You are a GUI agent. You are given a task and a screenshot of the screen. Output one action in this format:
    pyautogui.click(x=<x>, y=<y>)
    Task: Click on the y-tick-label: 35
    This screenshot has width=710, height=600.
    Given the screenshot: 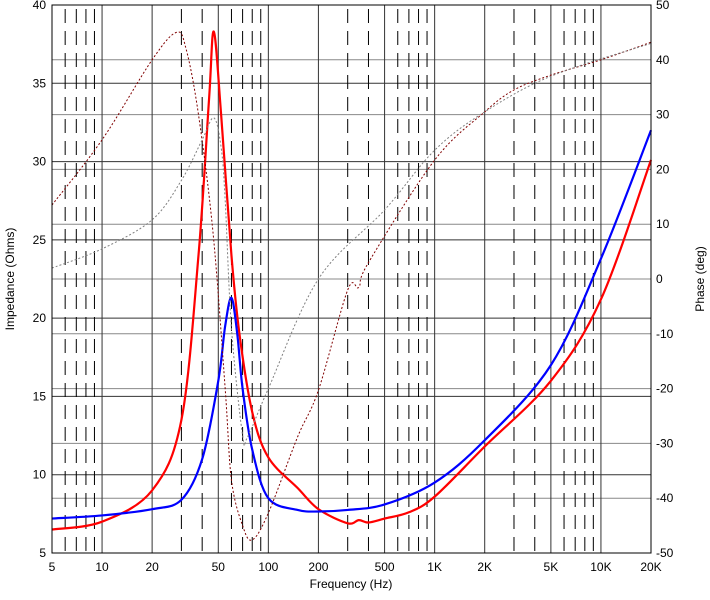 What is the action you would take?
    pyautogui.click(x=40, y=83)
    